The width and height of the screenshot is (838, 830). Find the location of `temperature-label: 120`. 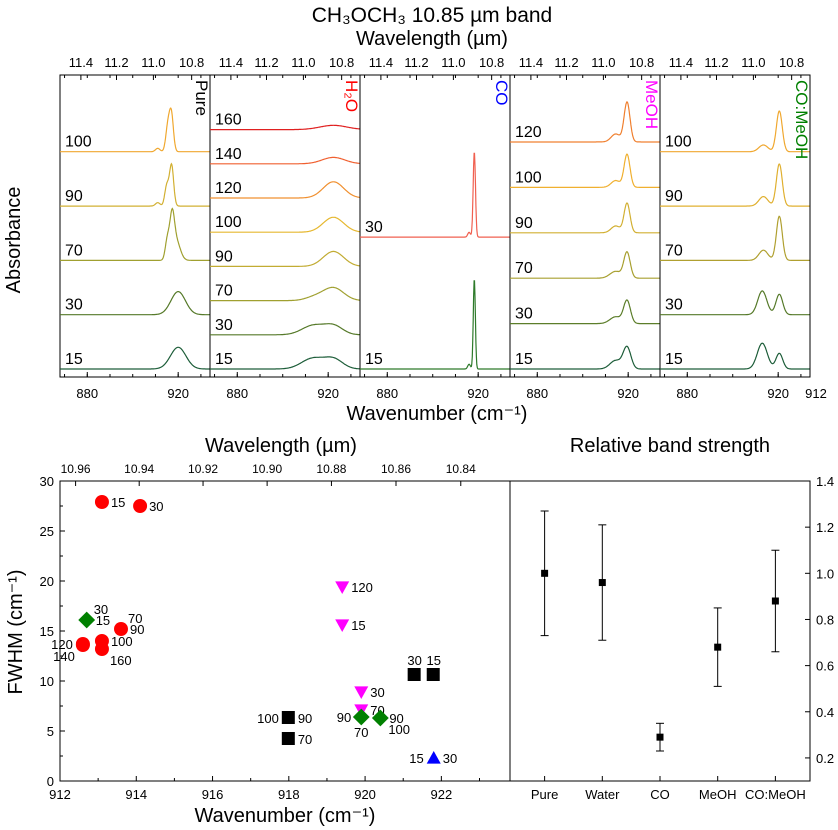

temperature-label: 120 is located at coordinates (528, 132).